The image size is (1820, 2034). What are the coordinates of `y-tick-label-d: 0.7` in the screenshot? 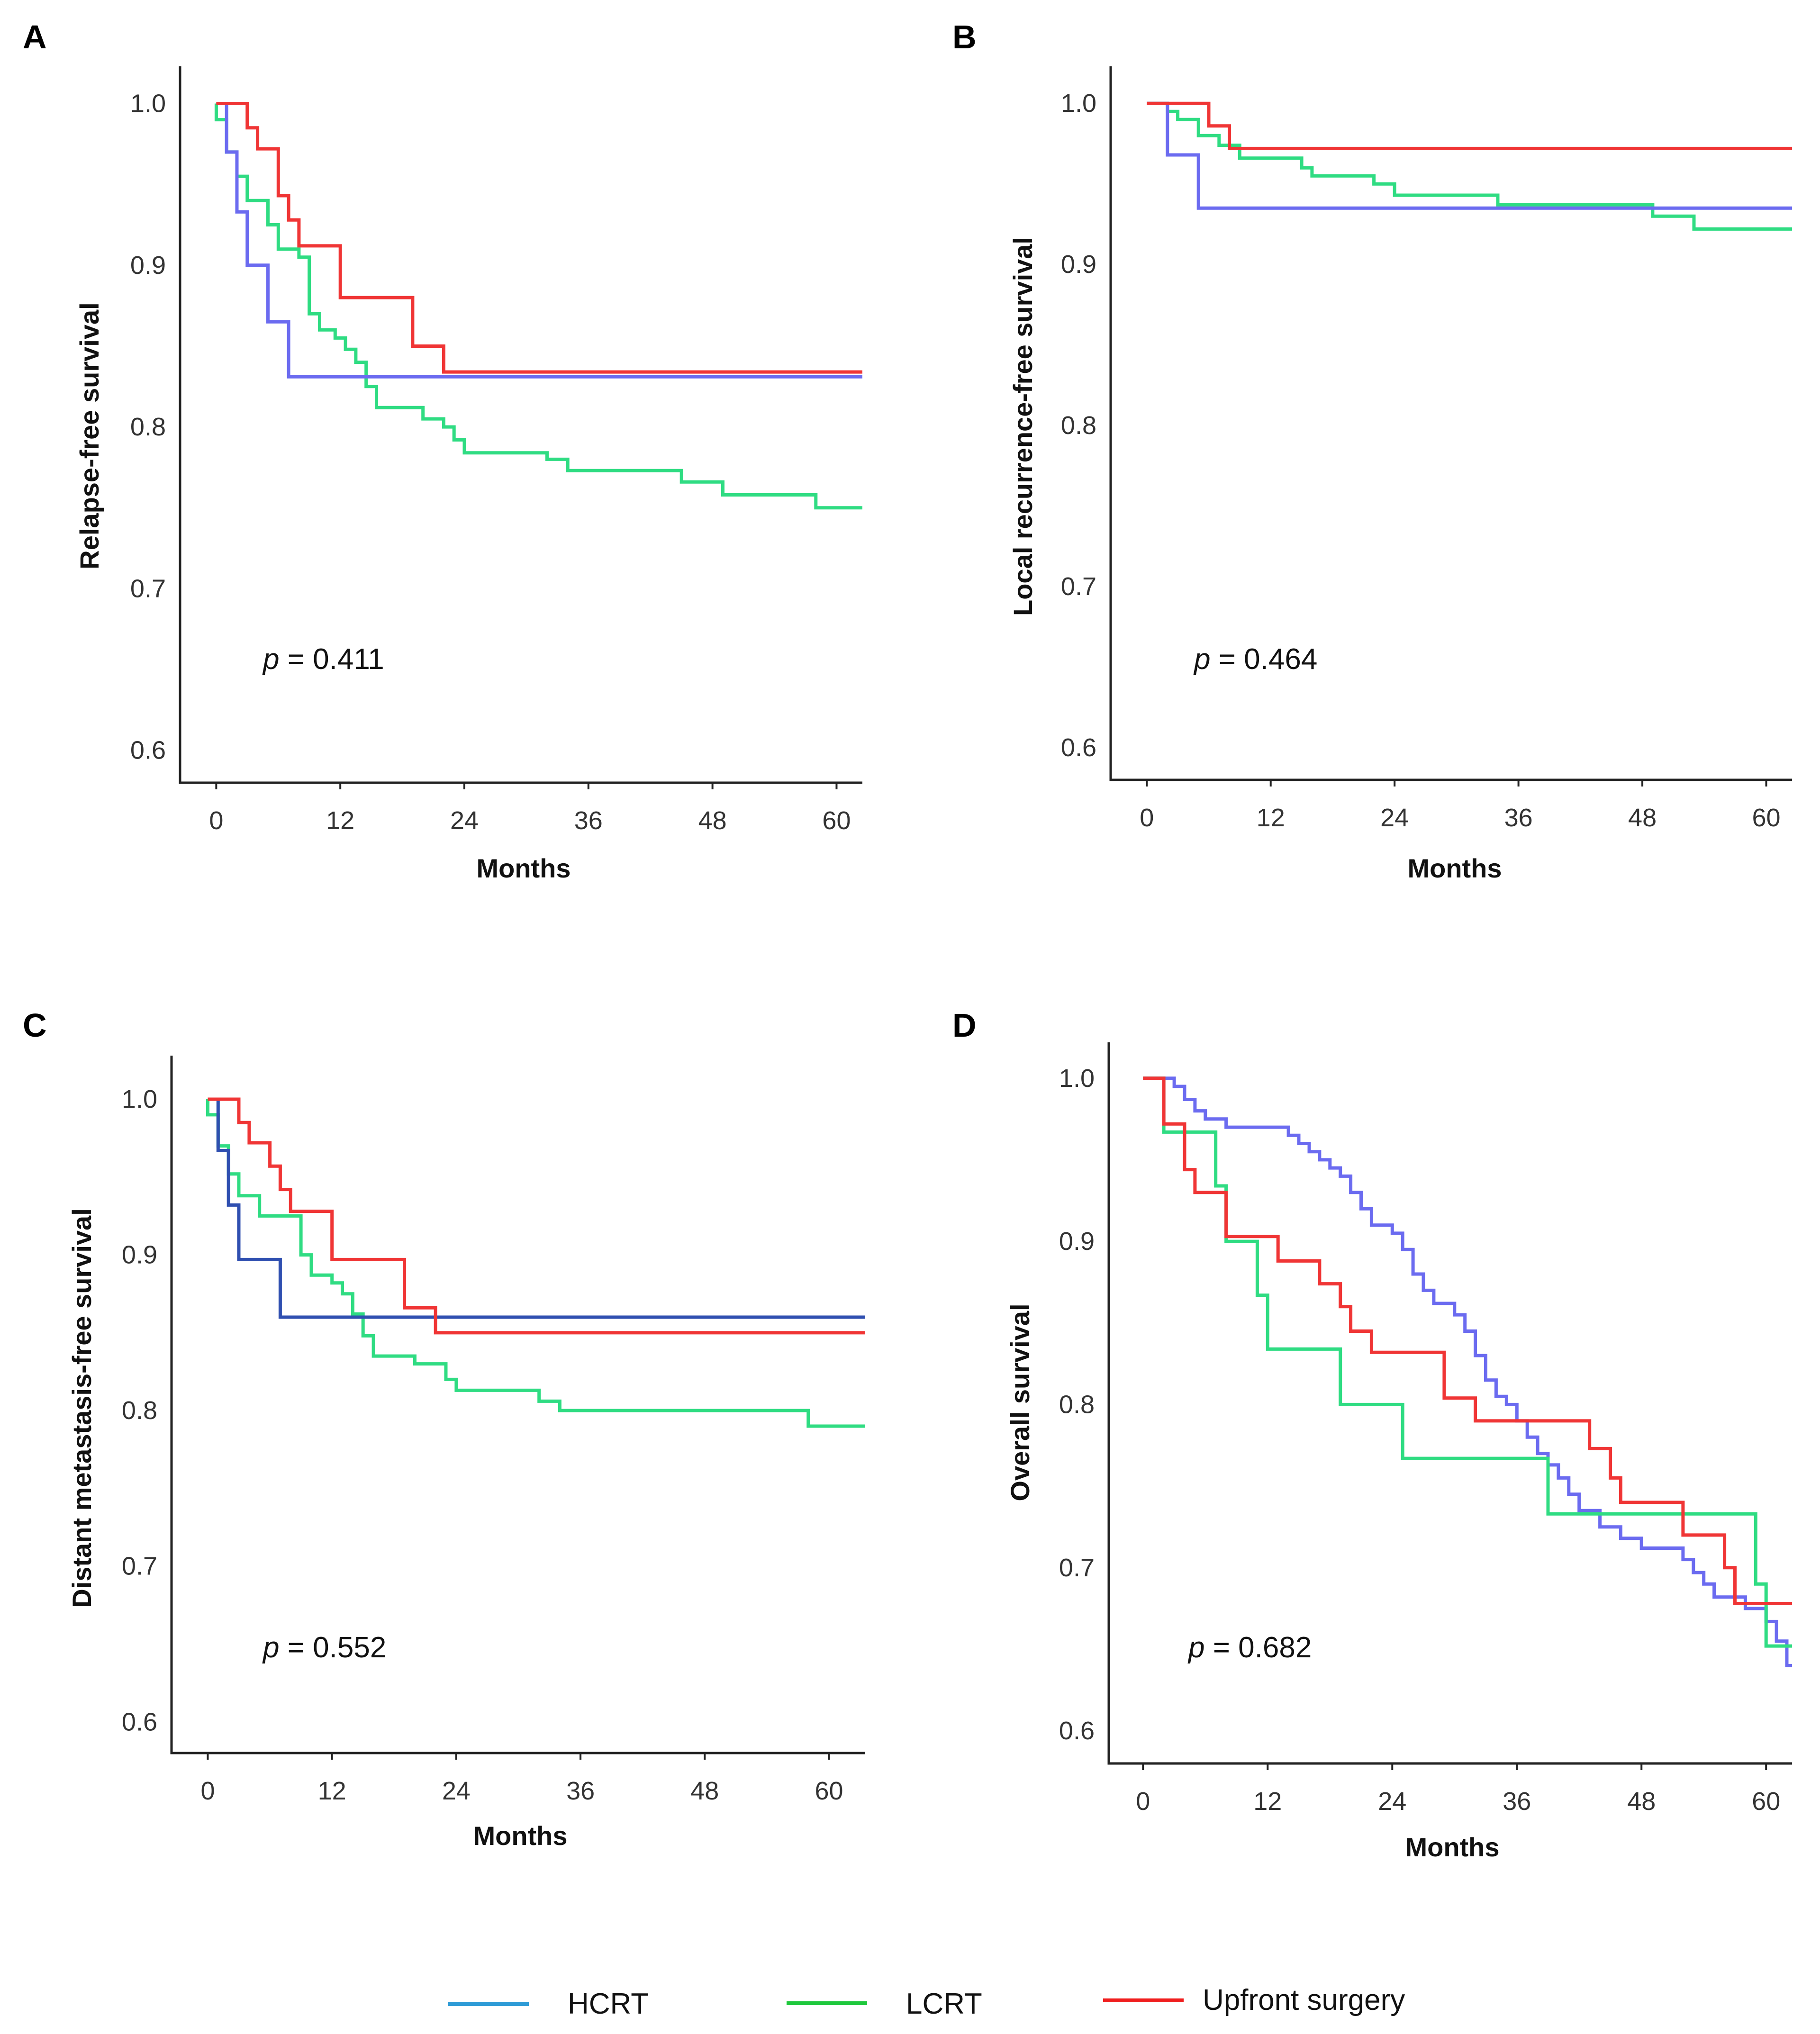 It's located at (1077, 1568).